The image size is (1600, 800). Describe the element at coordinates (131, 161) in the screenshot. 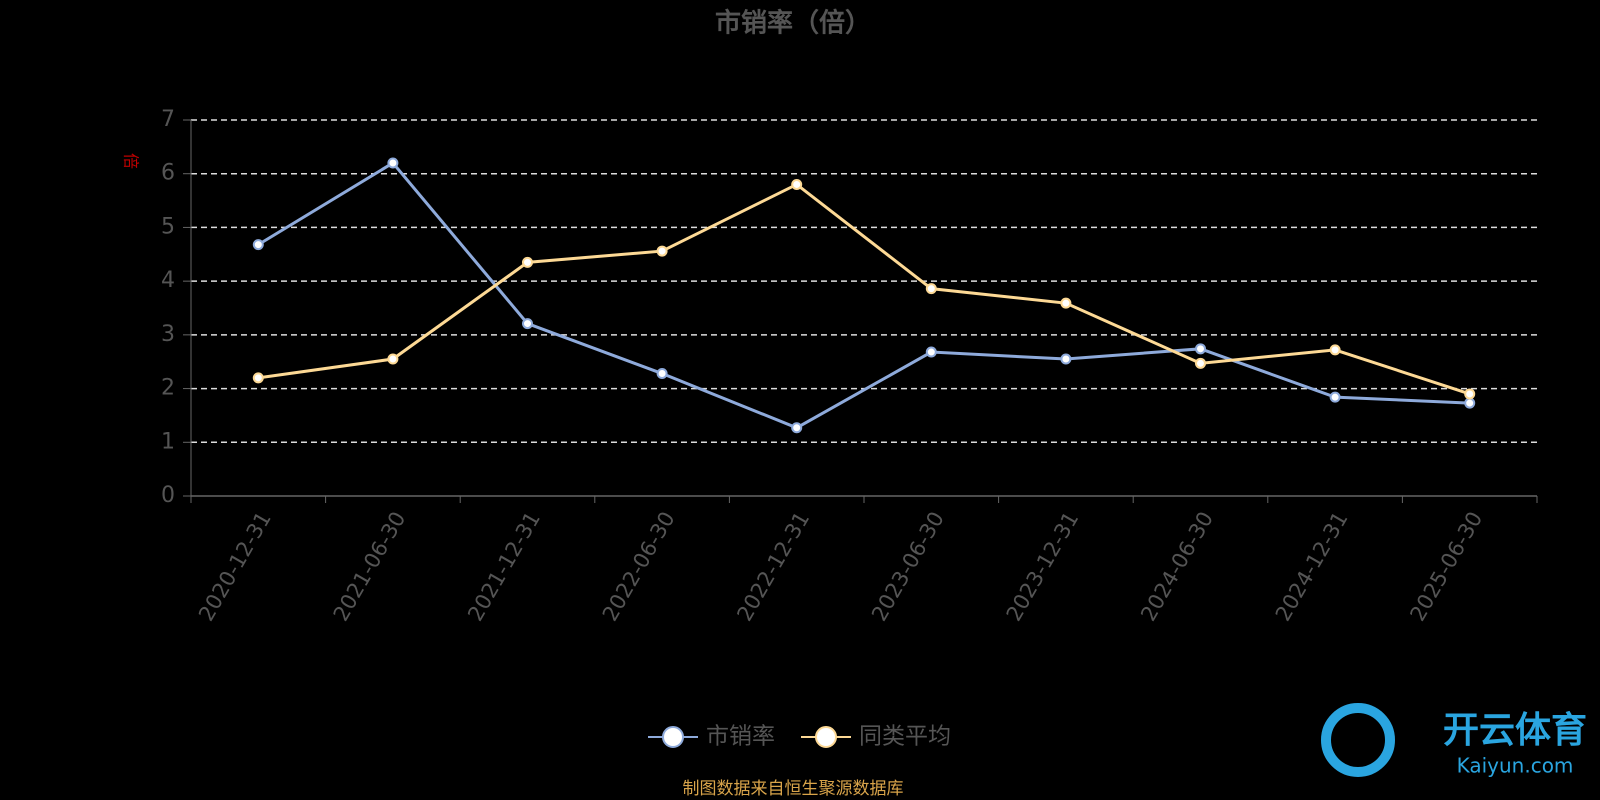

I see `y-axis-label: 倍` at that location.